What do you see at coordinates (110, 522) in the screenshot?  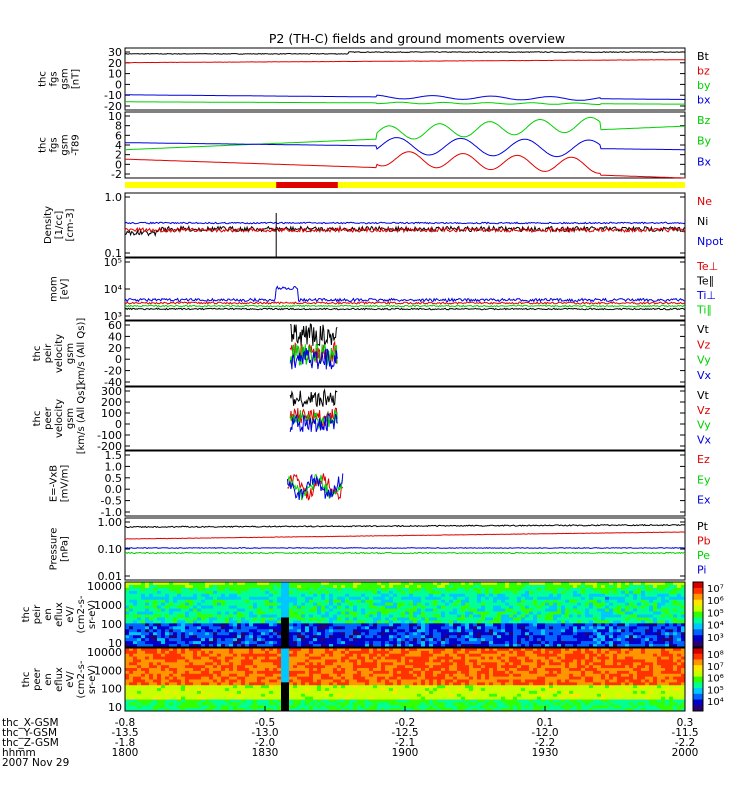 I see `y-tick-label: 1.00` at bounding box center [110, 522].